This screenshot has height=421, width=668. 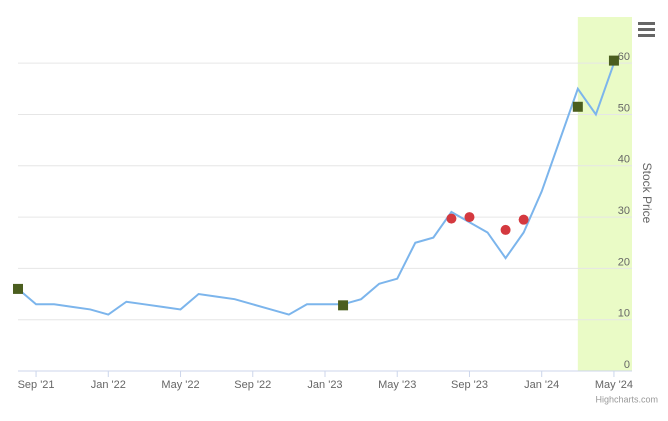 I want to click on menu-button, so click(x=646, y=29).